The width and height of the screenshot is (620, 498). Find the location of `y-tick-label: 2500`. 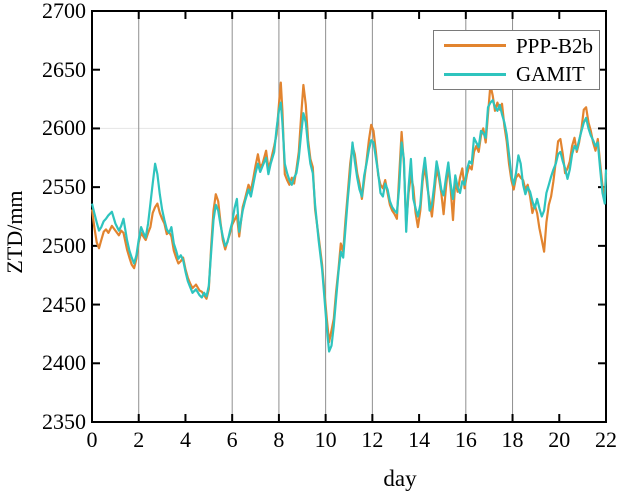

y-tick-label: 2500 is located at coordinates (64, 245).